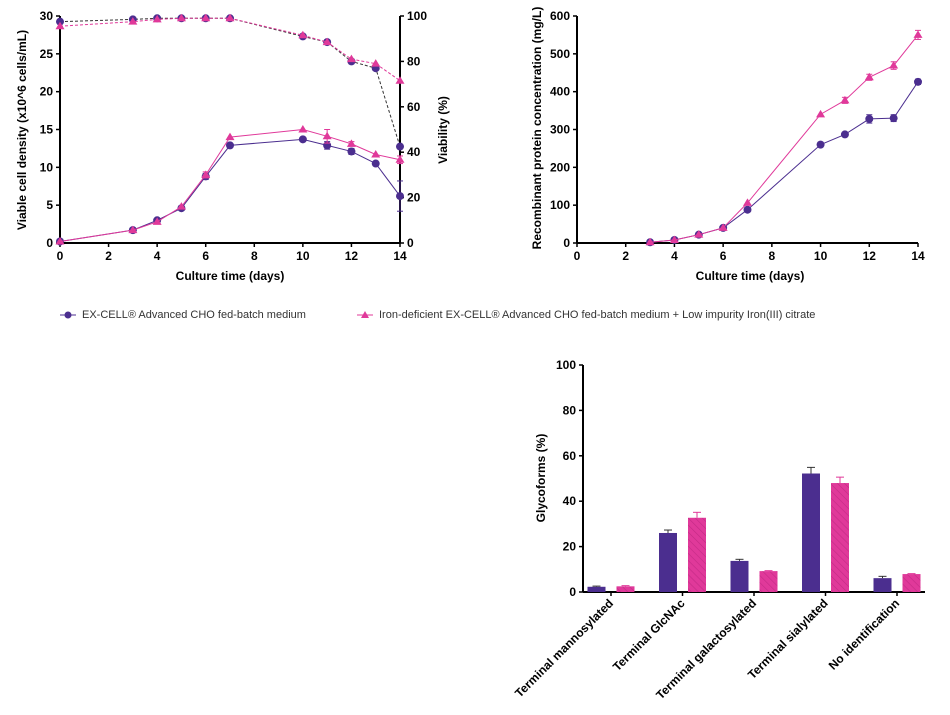 Image resolution: width=950 pixels, height=715 pixels. Describe the element at coordinates (303, 256) in the screenshot. I see `chart1-x-tick-label: 10` at that location.